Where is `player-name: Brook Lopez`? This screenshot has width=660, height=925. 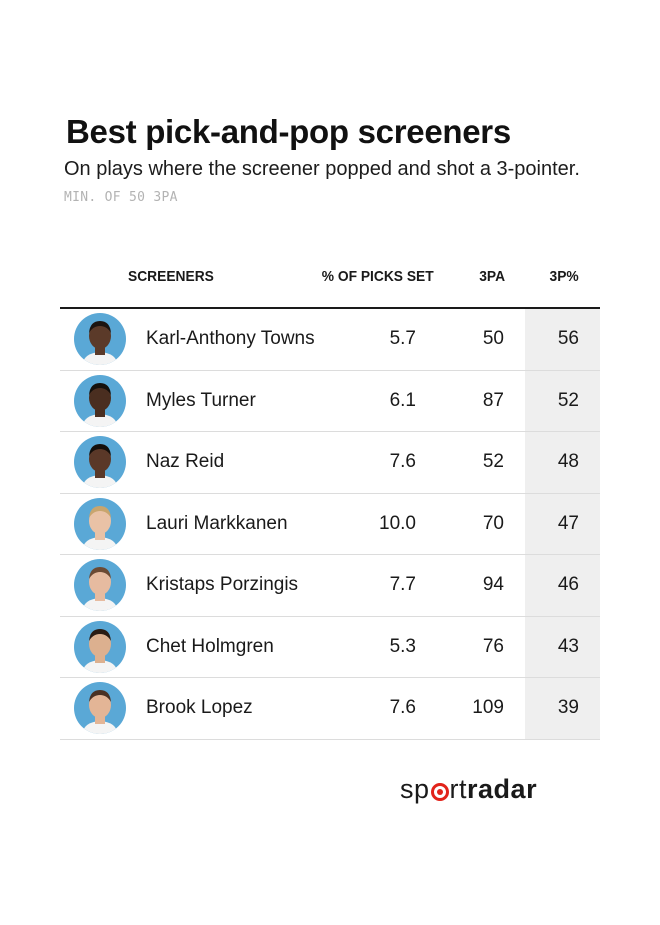 player-name: Brook Lopez is located at coordinates (199, 707).